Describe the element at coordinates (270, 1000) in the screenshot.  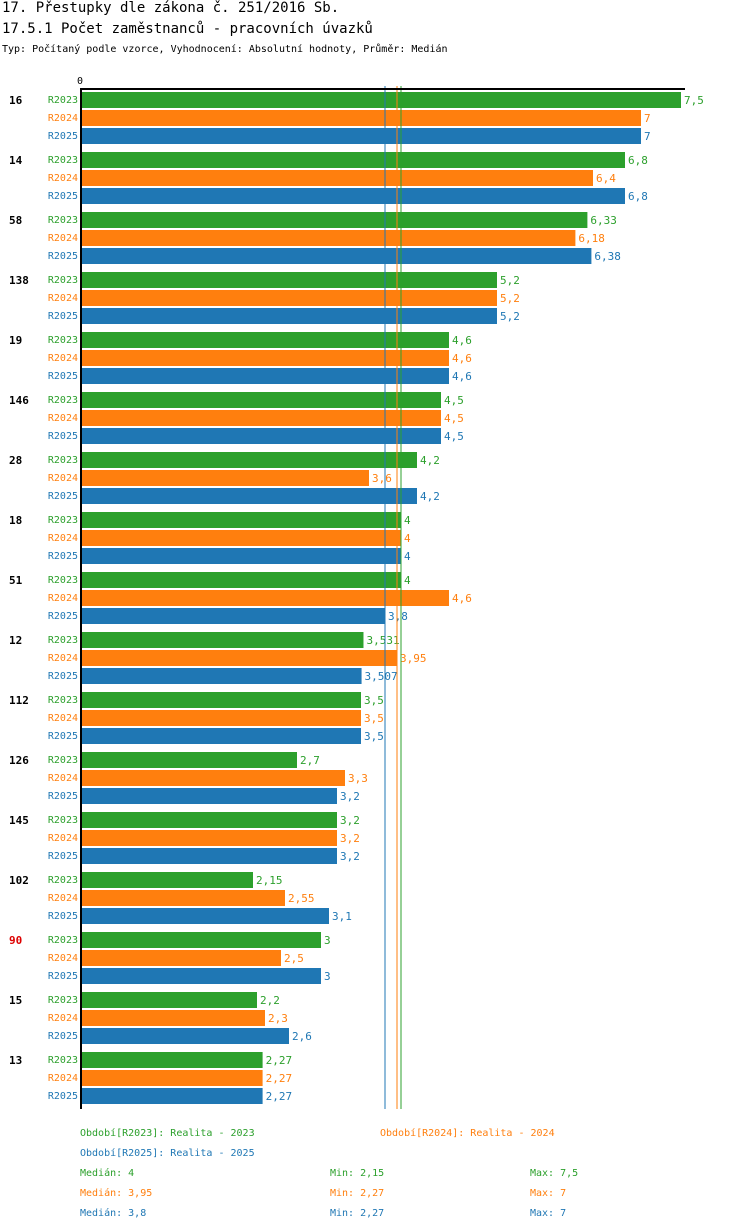
I see `bar-value-label: 2,2` at that location.